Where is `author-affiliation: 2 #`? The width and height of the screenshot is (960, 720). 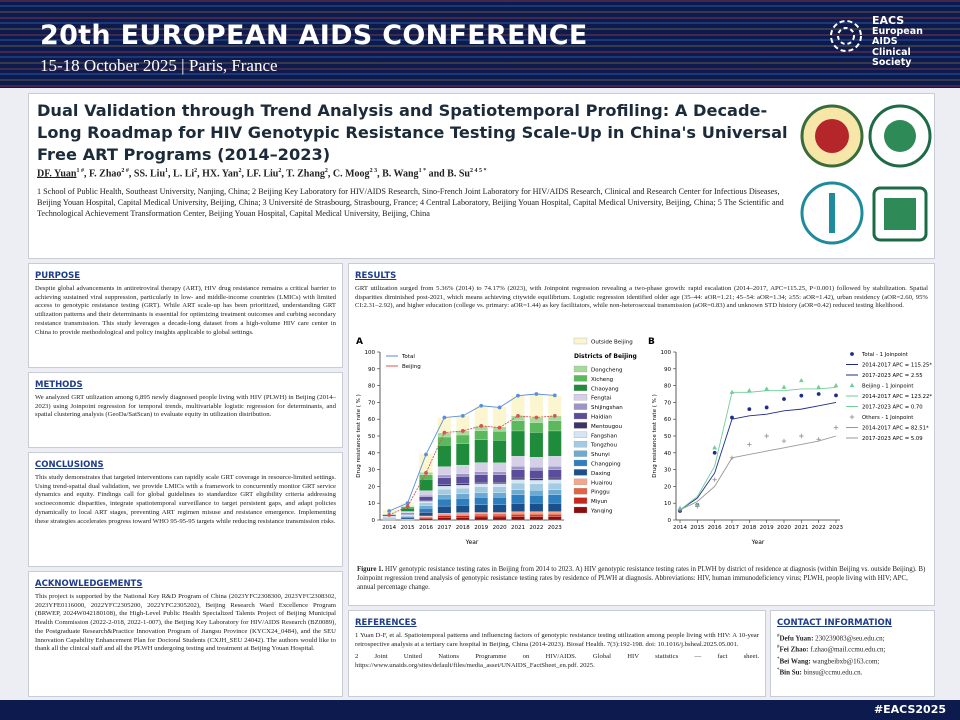
author-affiliation: 2 # is located at coordinates (125, 171).